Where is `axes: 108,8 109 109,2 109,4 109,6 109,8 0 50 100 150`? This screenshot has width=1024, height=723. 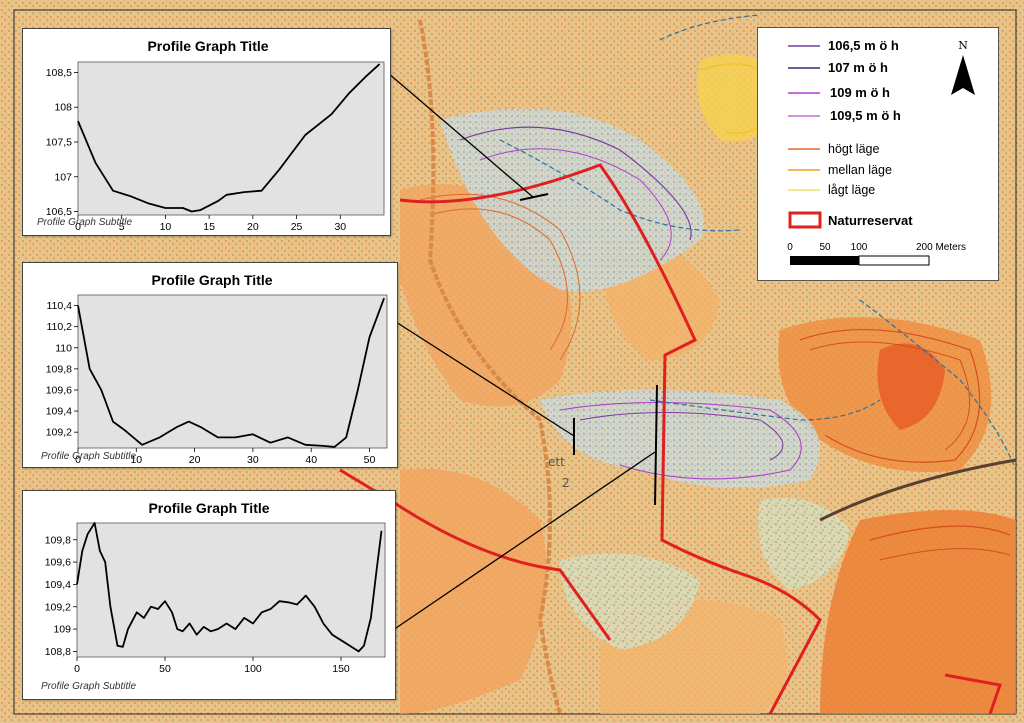 axes: 108,8 109 109,2 109,4 109,6 109,8 0 50 100 150 is located at coordinates (197, 604).